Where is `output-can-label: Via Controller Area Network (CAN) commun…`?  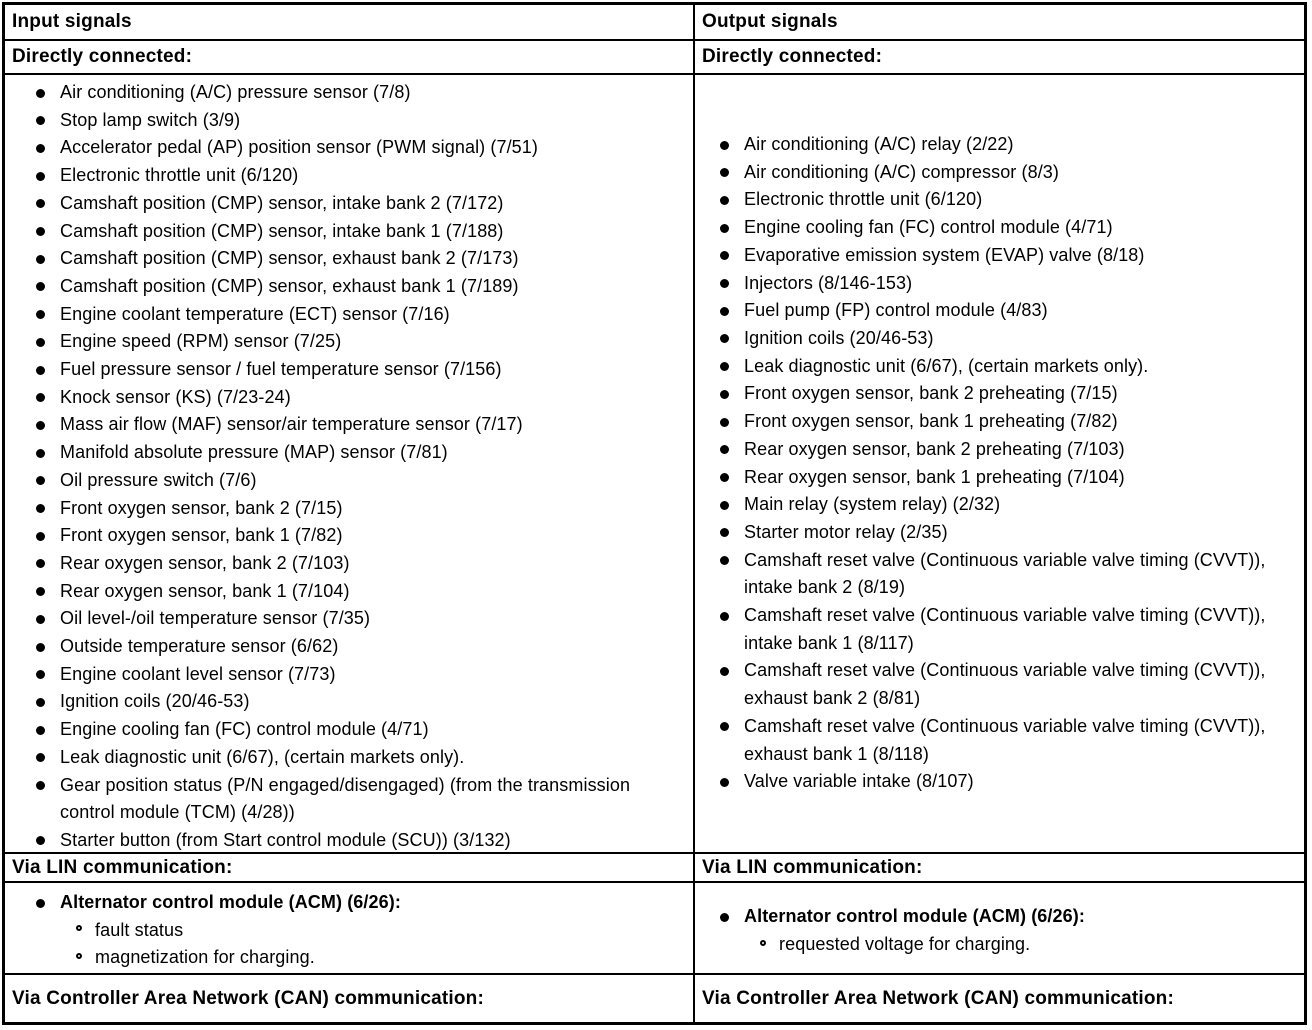
output-can-label: Via Controller Area Network (CAN) commun… is located at coordinates (999, 998).